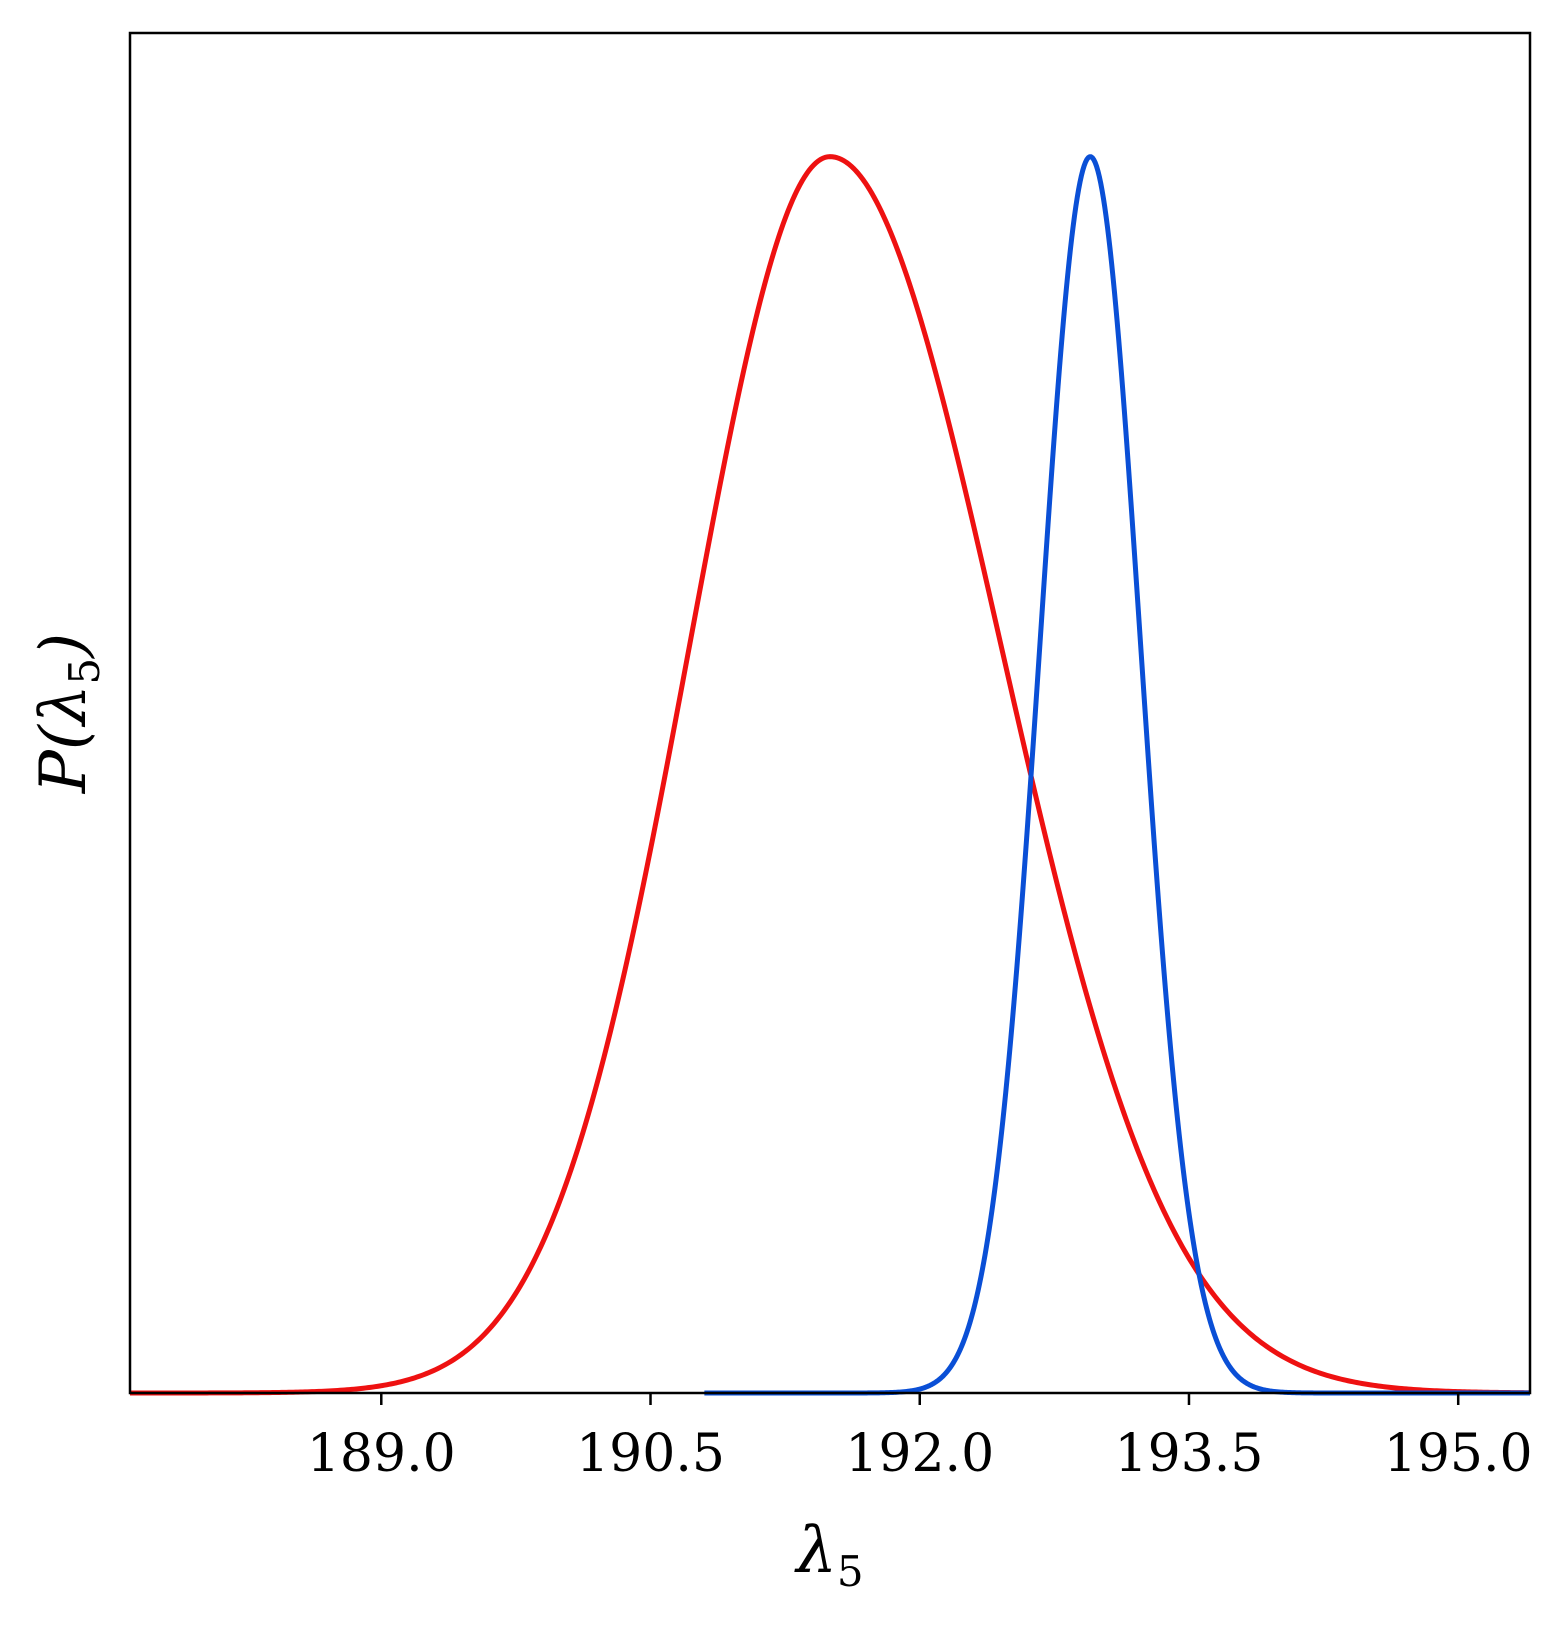 This screenshot has height=1630, width=1558. Describe the element at coordinates (84, 671) in the screenshot. I see `y-axis-label-subscript: 5` at that location.